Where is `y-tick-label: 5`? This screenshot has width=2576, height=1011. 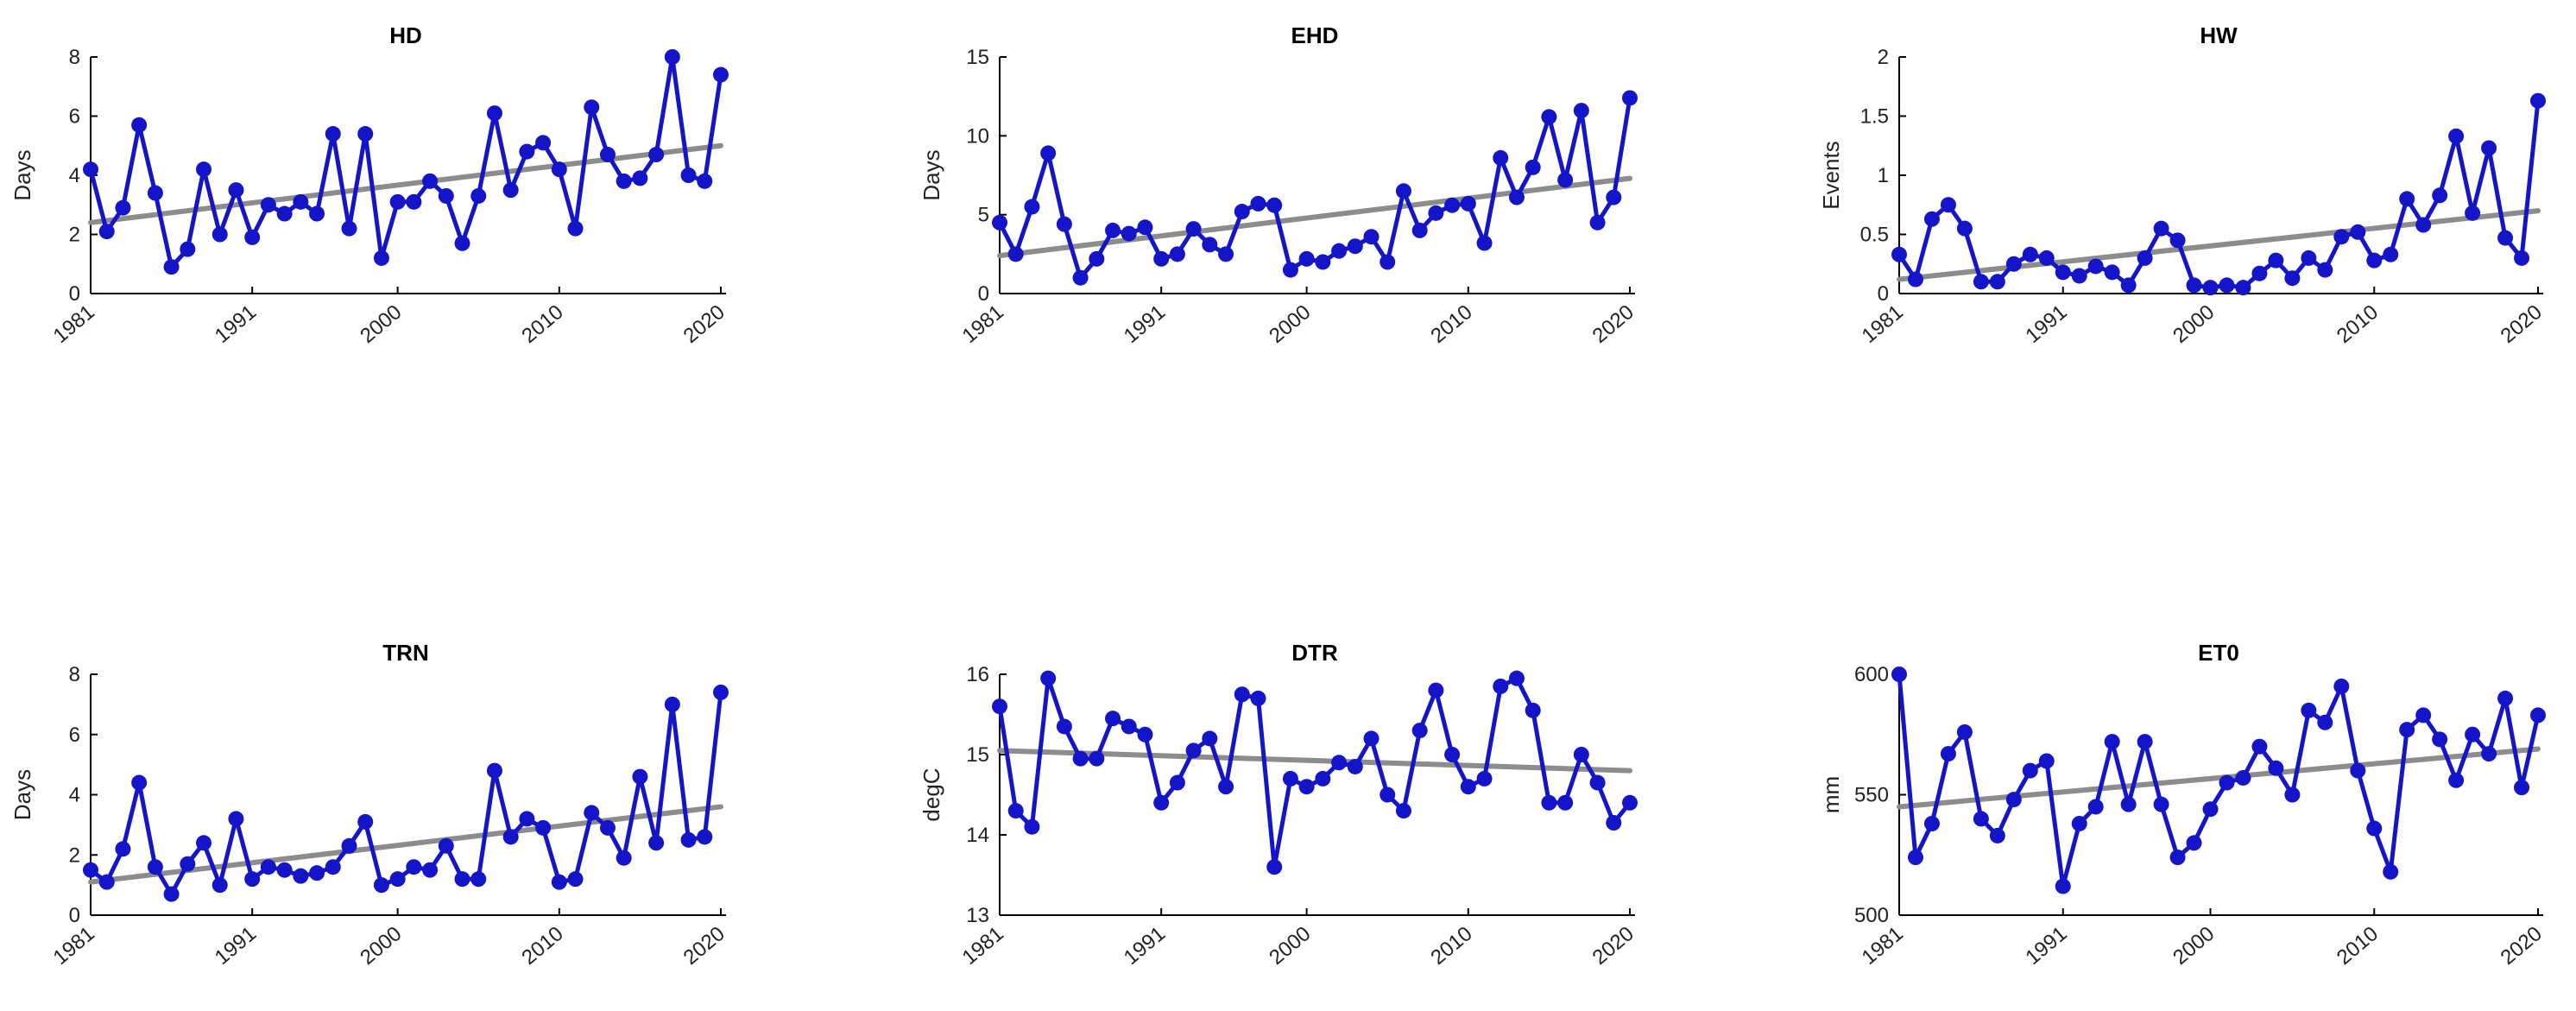 y-tick-label: 5 is located at coordinates (983, 215).